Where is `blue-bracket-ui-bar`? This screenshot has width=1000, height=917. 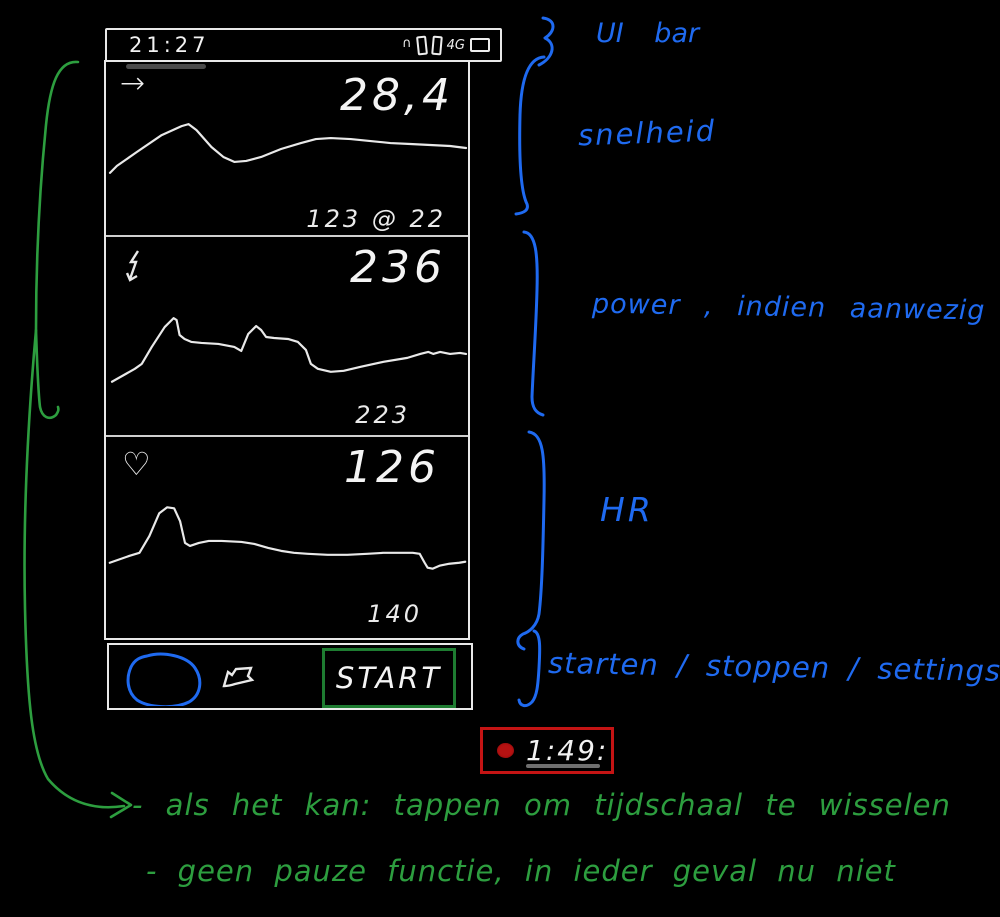 blue-bracket-ui-bar is located at coordinates (546, 41).